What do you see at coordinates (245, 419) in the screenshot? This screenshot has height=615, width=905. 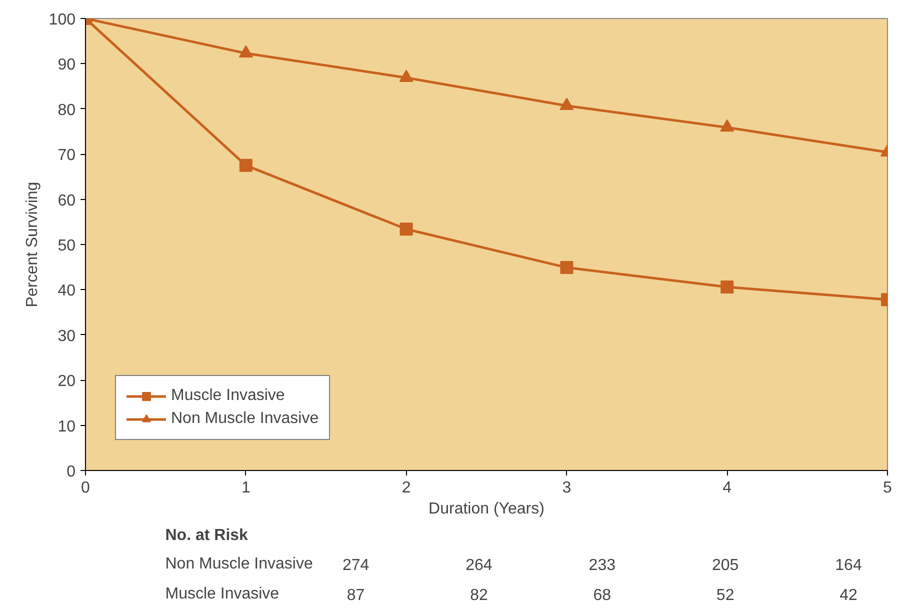 I see `legend-label: Non Muscle Invasive` at bounding box center [245, 419].